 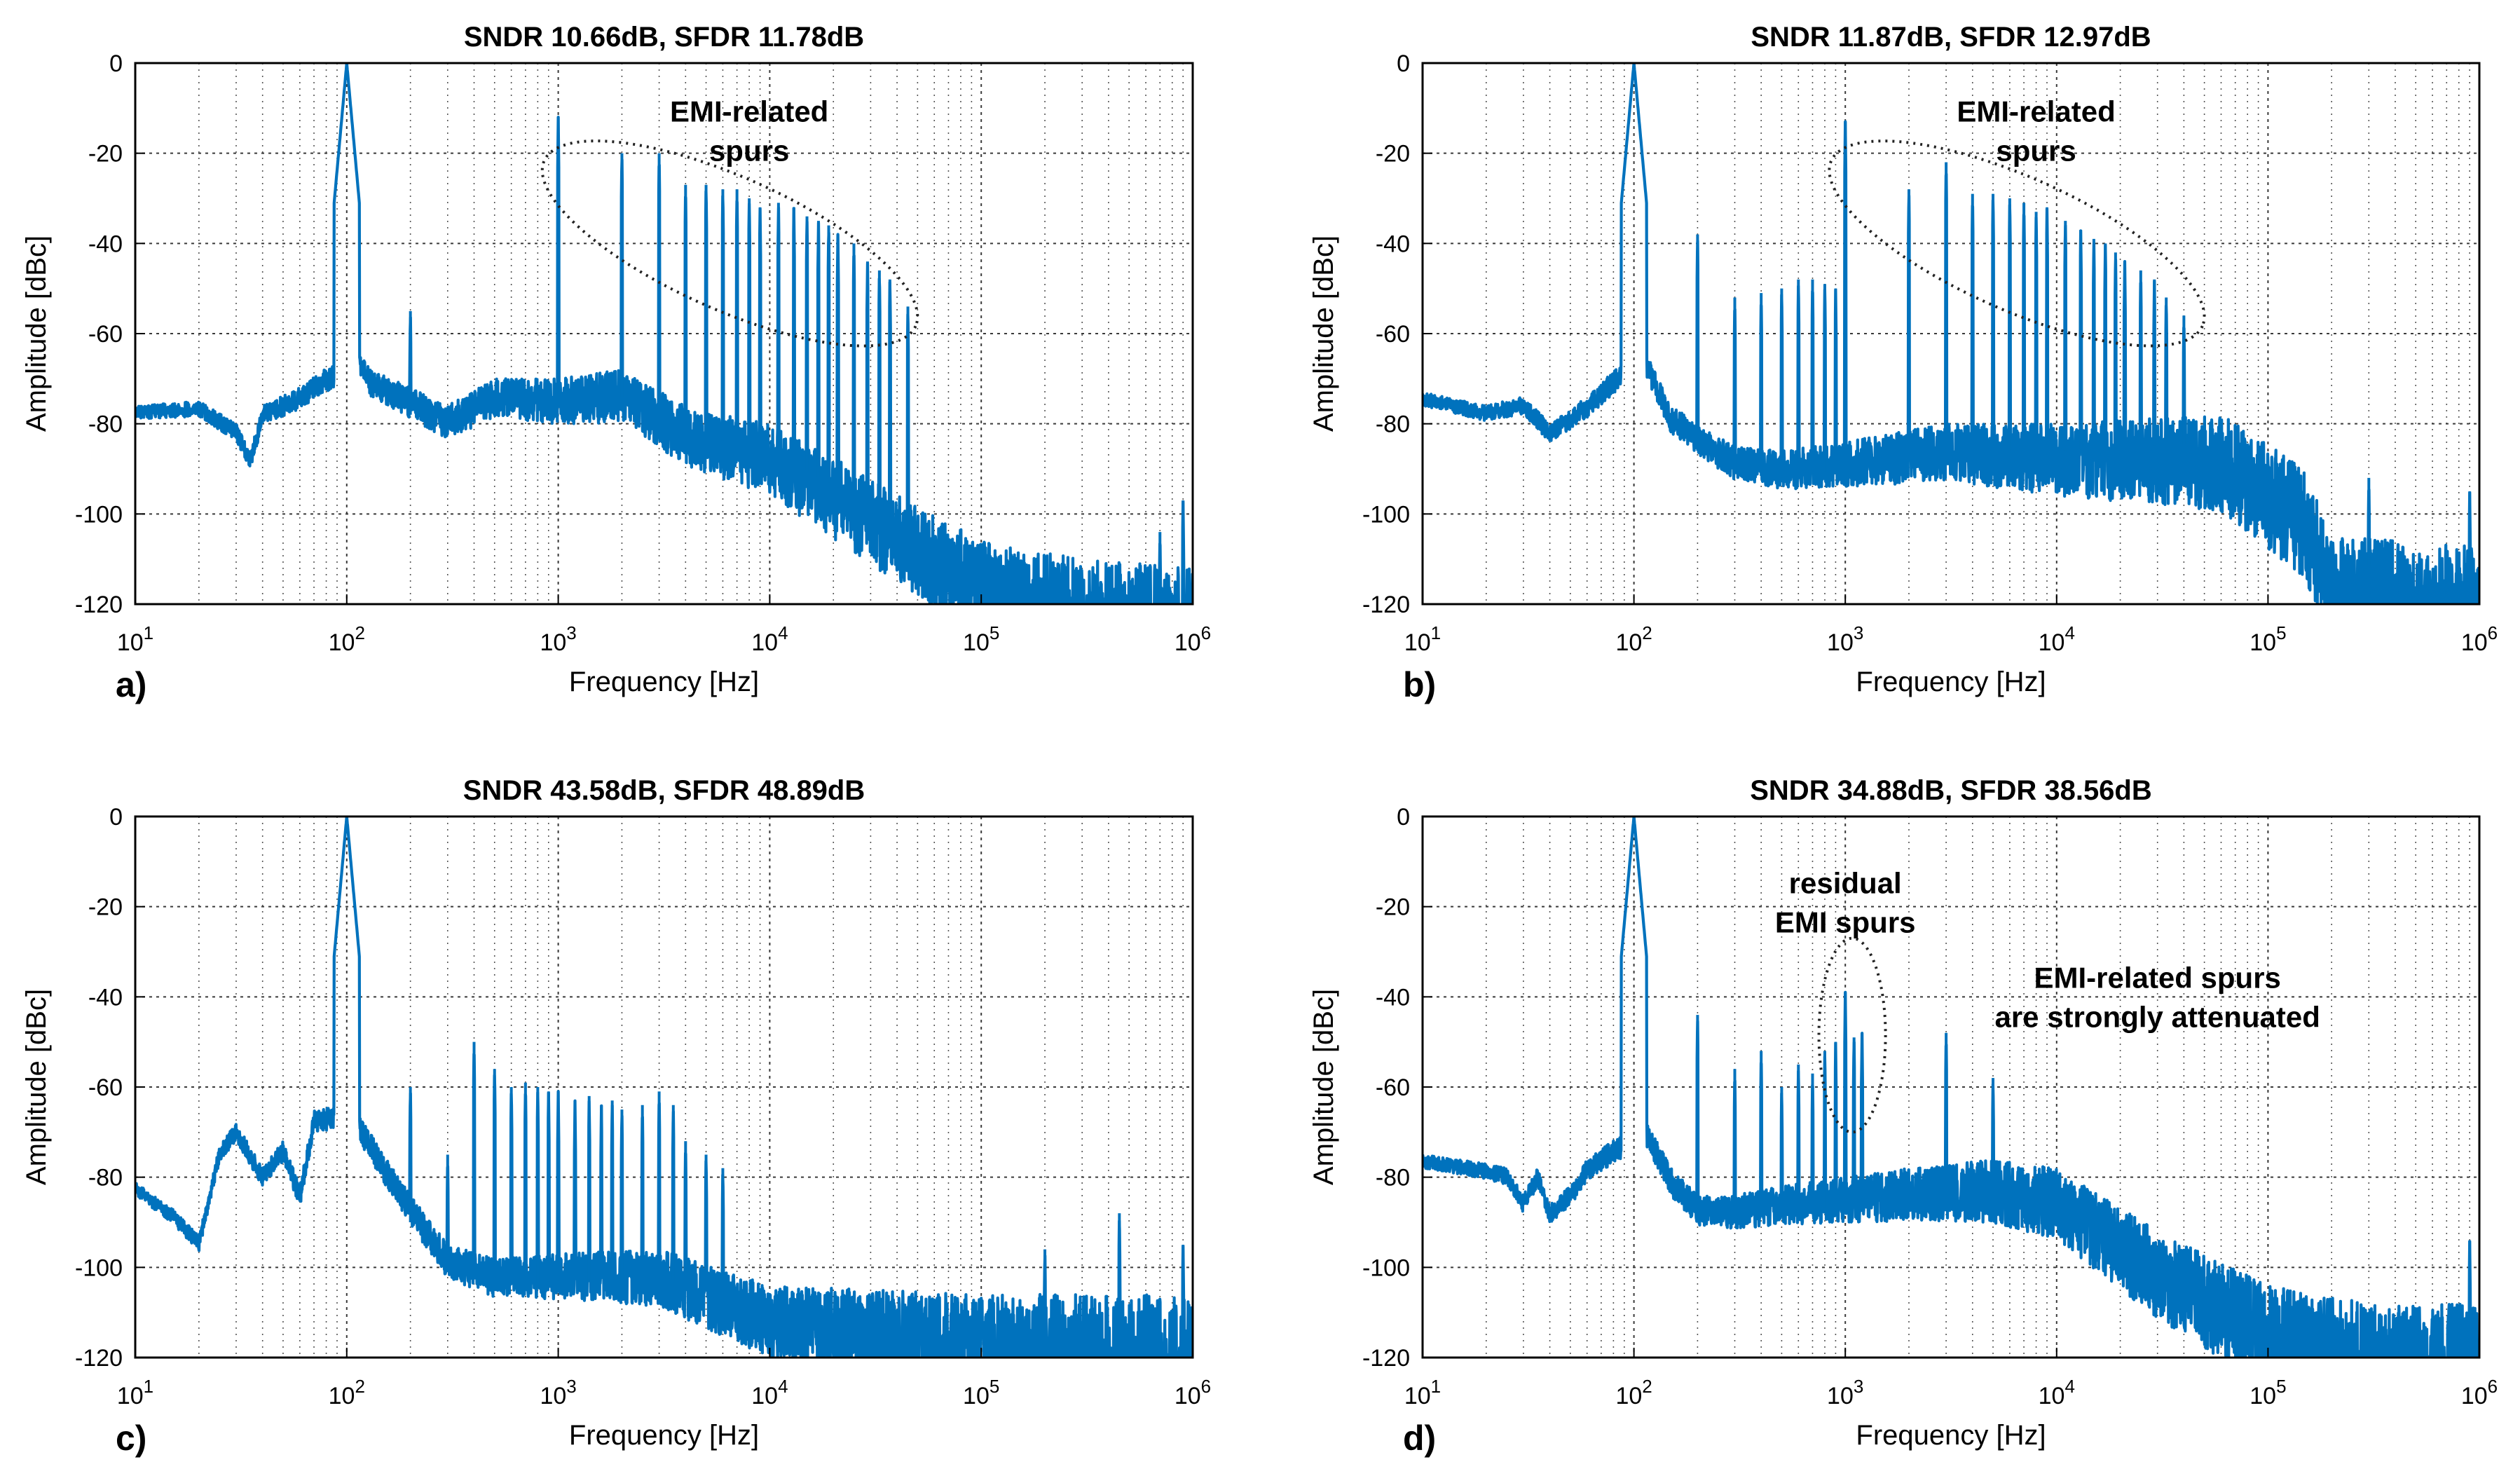 I want to click on panel-label: a), so click(x=131, y=684).